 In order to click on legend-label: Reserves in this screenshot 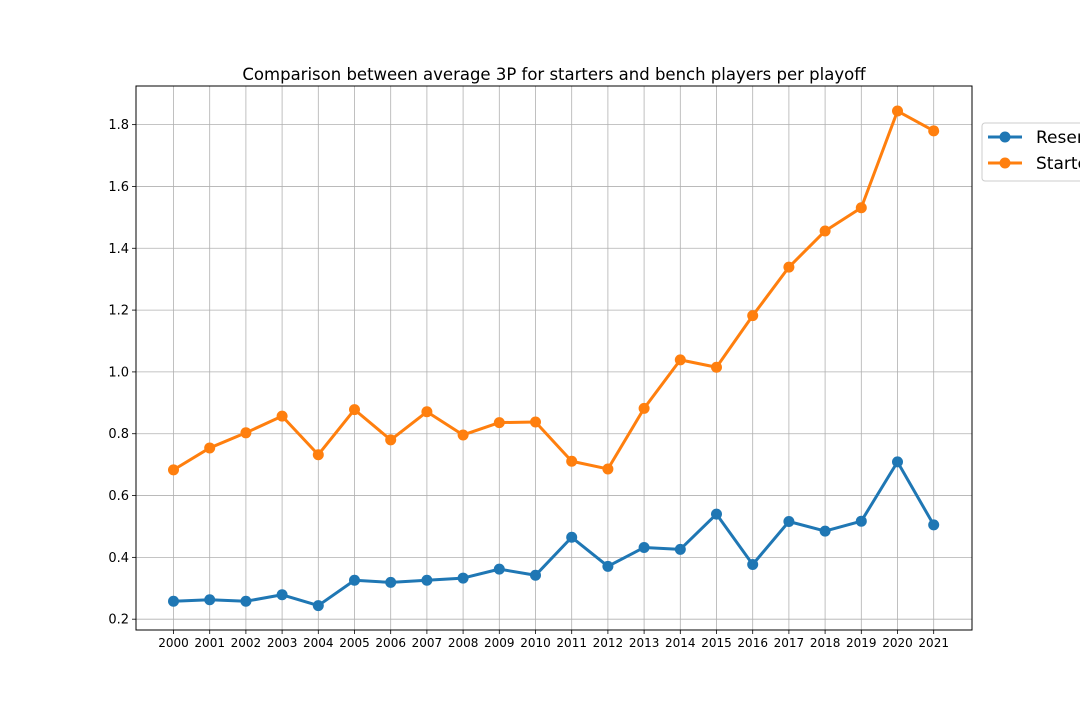, I will do `click(1058, 138)`.